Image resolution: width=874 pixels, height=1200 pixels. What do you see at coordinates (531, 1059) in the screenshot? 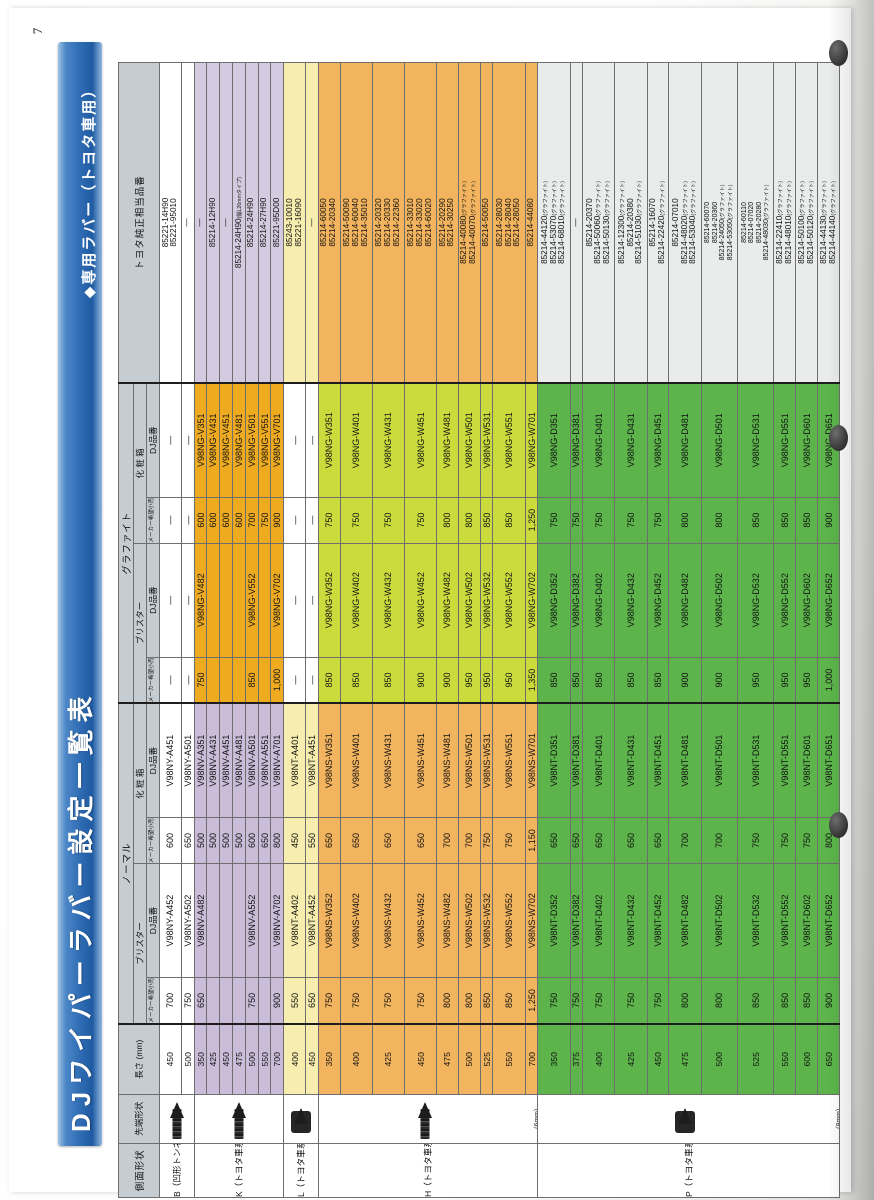
I see `cell-length: 700` at bounding box center [531, 1059].